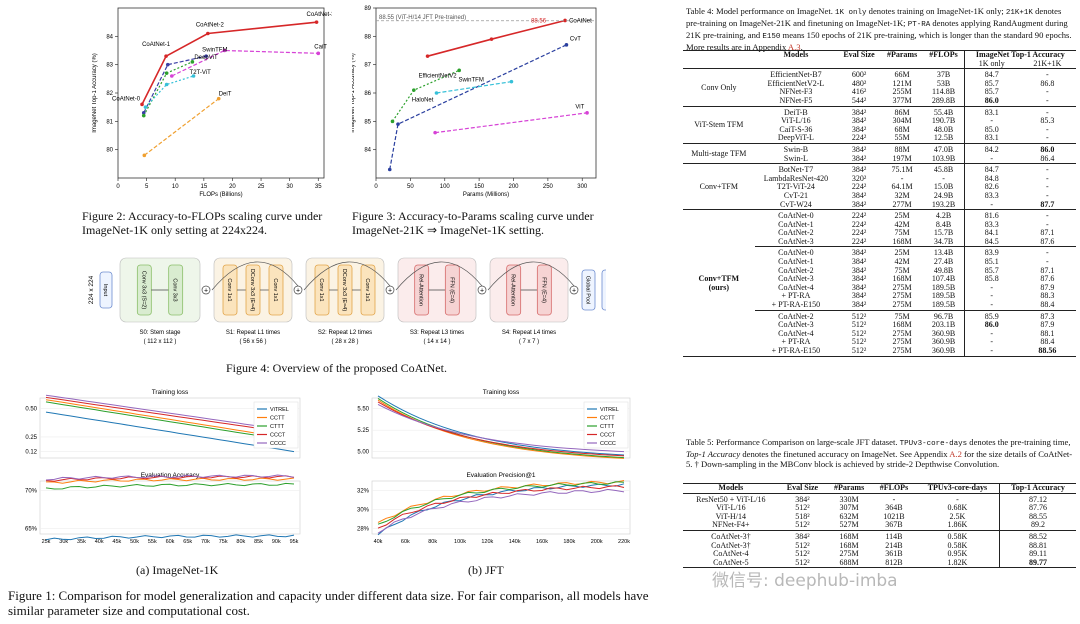  I want to click on column-header: Eval Size, so click(802, 487).